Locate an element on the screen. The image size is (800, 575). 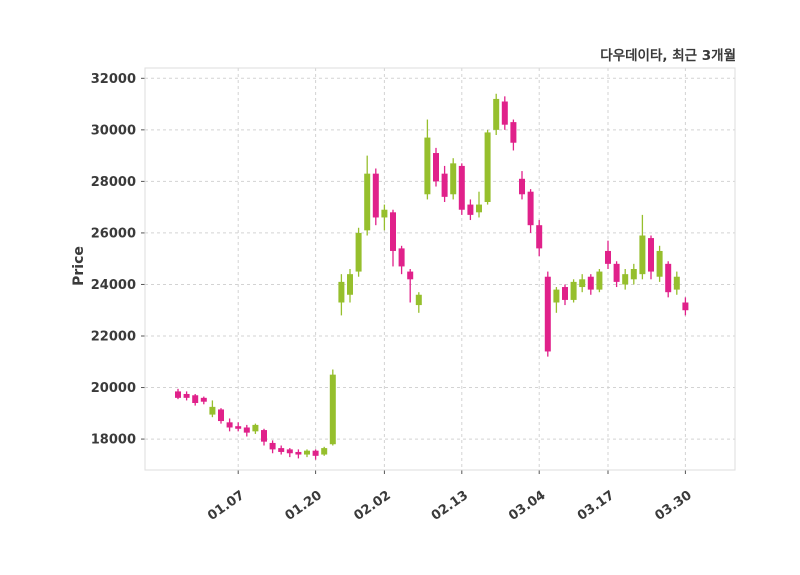
x-tick-label: 03.17 is located at coordinates (596, 506).